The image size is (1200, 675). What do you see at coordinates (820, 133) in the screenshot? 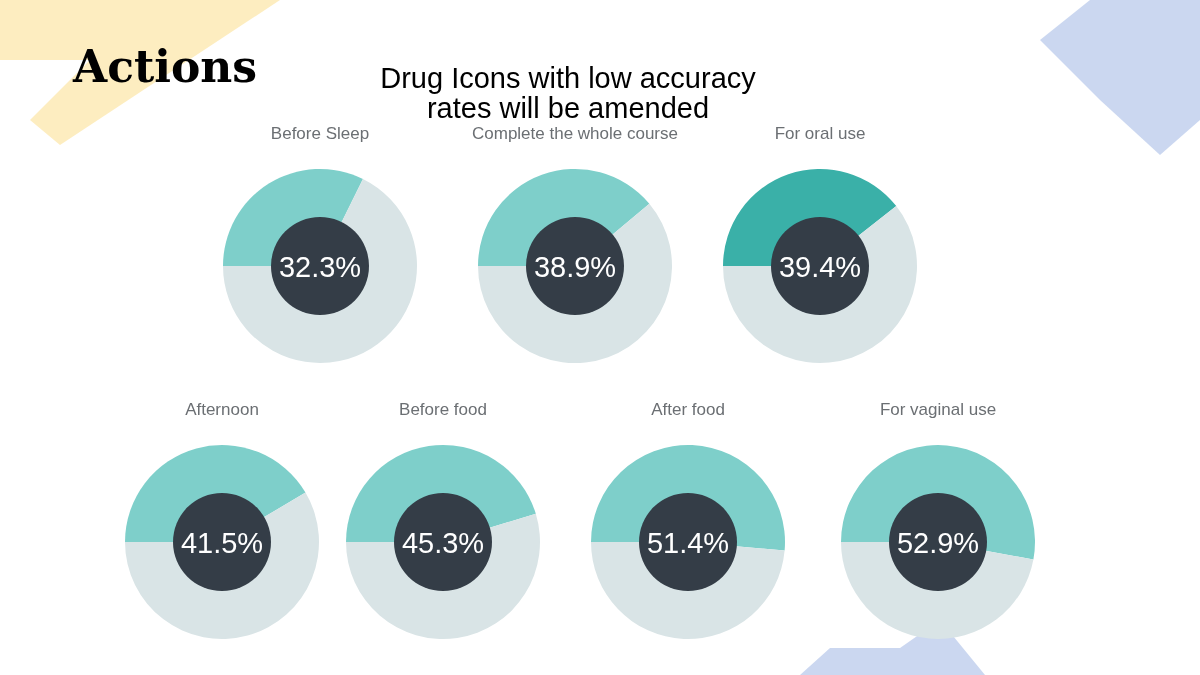
I see `chart-title: For oral use` at bounding box center [820, 133].